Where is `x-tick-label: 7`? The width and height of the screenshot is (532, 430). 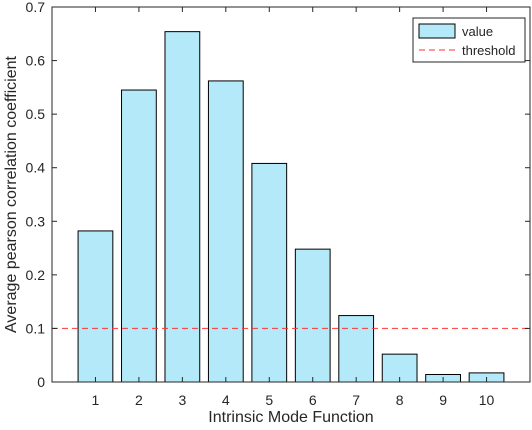
x-tick-label: 7 is located at coordinates (356, 400).